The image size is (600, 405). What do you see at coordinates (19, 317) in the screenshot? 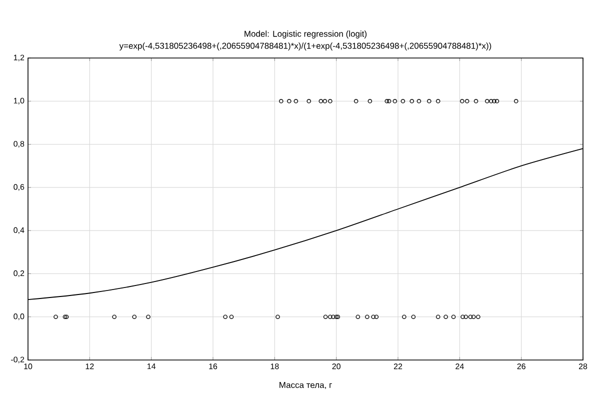
I see `y-tick-label: 0,0` at bounding box center [19, 317].